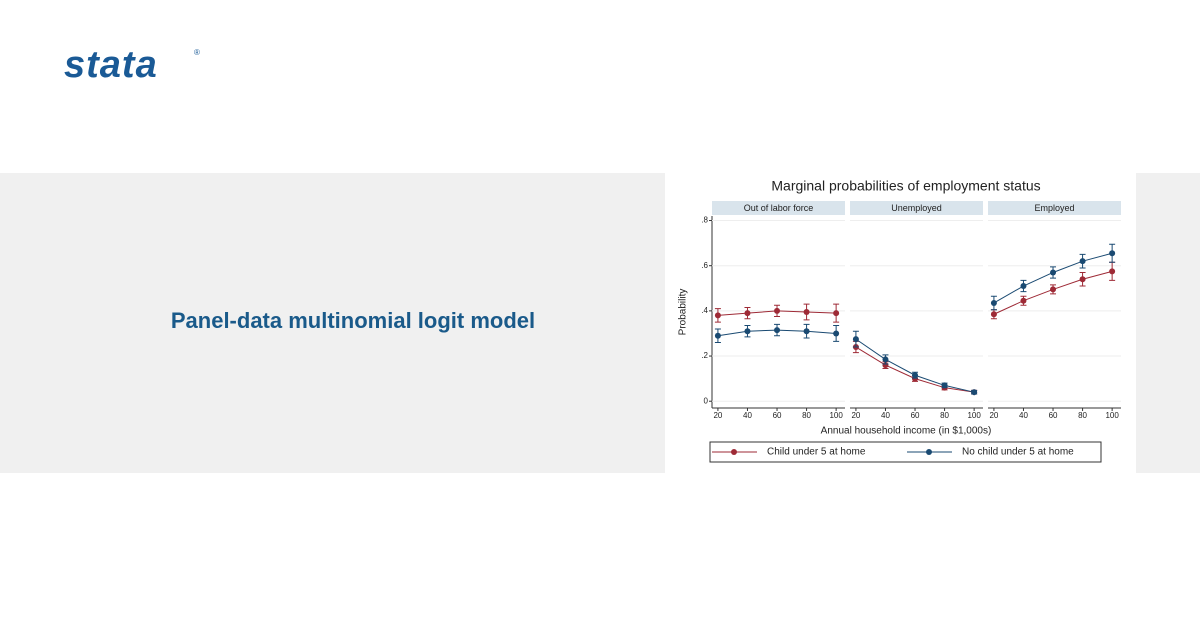  I want to click on legend, so click(905, 452).